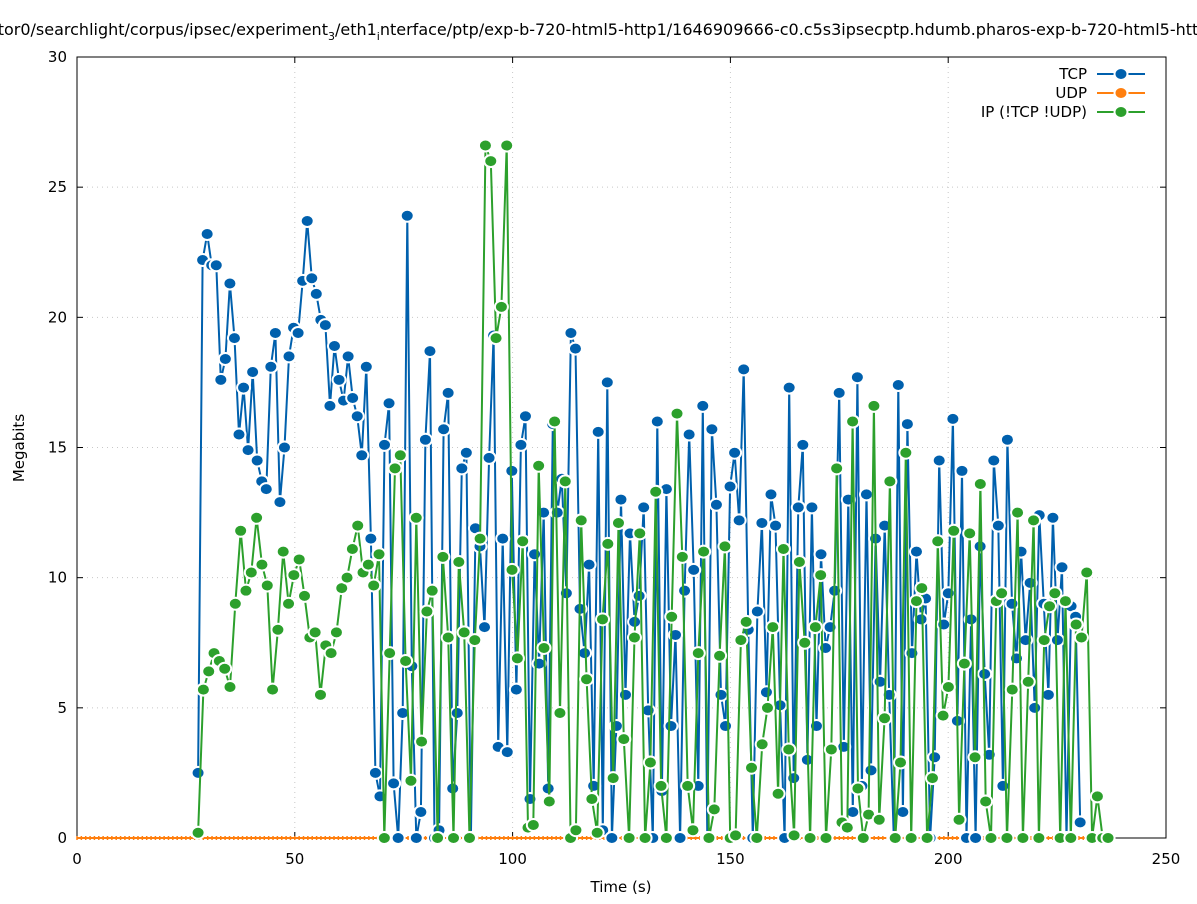 This screenshot has width=1197, height=904. I want to click on legend-label: UDP, so click(1071, 93).